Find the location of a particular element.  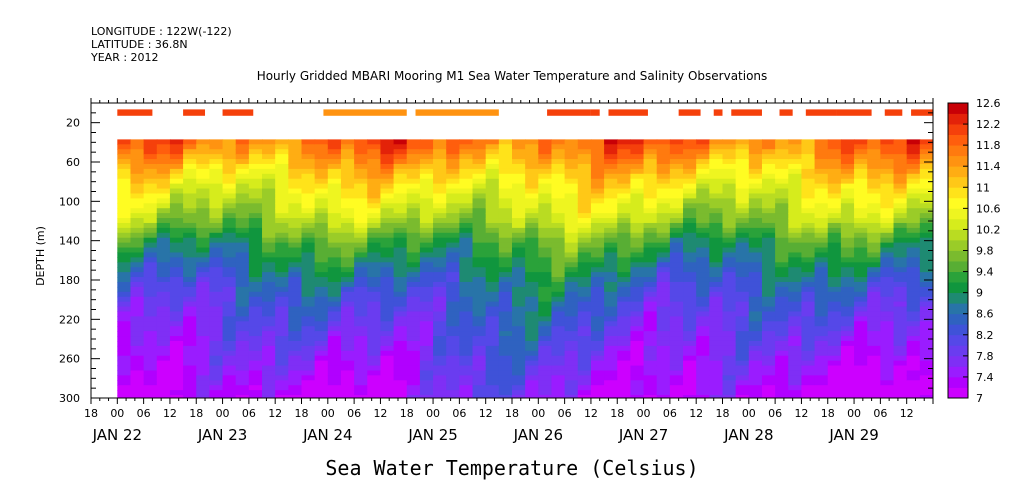

x-hour-tick-label: 00 is located at coordinates (538, 413).